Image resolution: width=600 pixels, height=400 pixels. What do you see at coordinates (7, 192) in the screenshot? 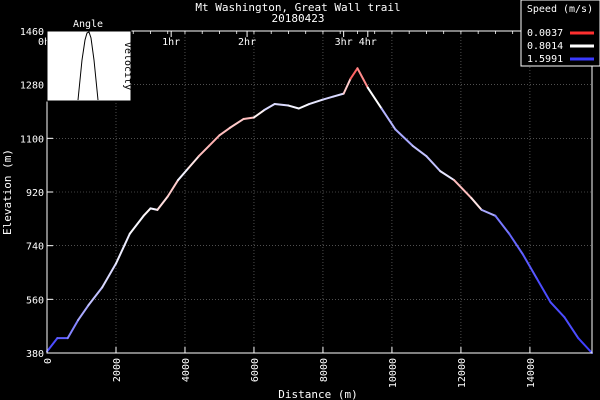
I see `y-axis-label: Elevation (m)` at bounding box center [7, 192].